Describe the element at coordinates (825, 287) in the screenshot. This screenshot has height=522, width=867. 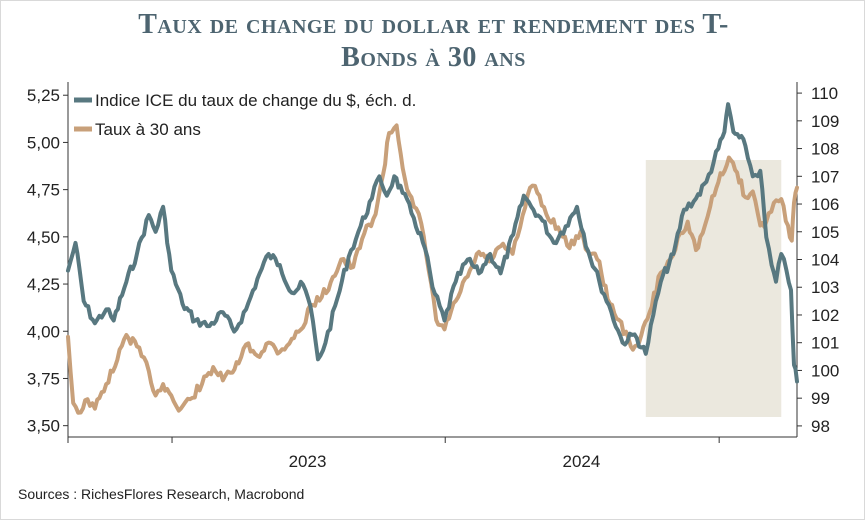
I see `right-tick-label: 103` at that location.